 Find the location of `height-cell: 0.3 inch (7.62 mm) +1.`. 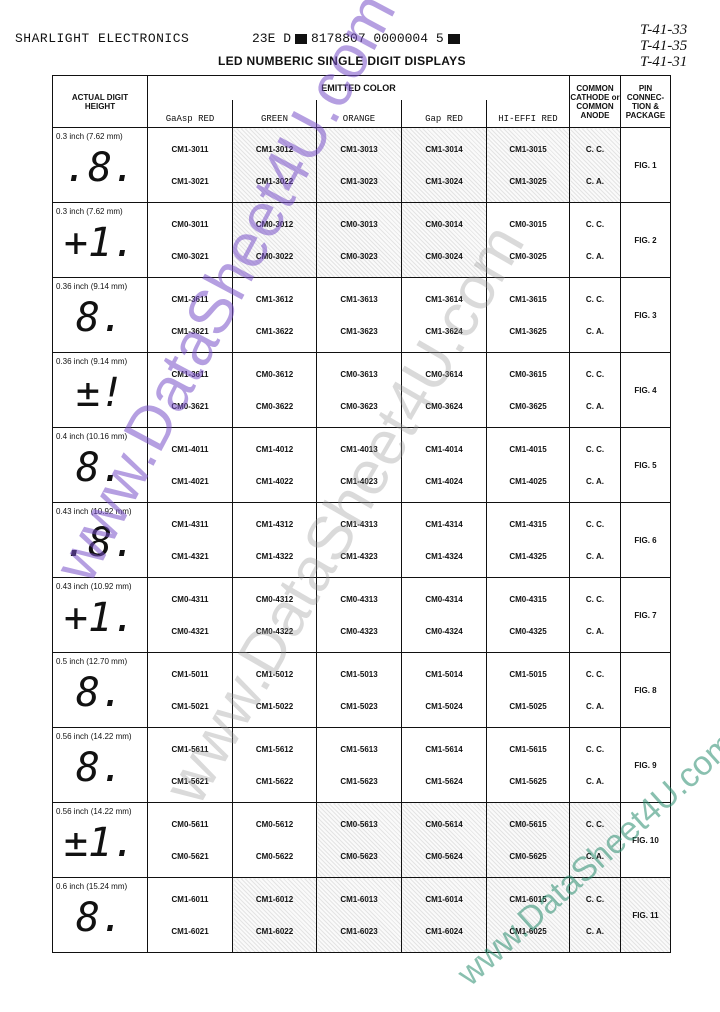

height-cell: 0.3 inch (7.62 mm) +1. is located at coordinates (100, 240).